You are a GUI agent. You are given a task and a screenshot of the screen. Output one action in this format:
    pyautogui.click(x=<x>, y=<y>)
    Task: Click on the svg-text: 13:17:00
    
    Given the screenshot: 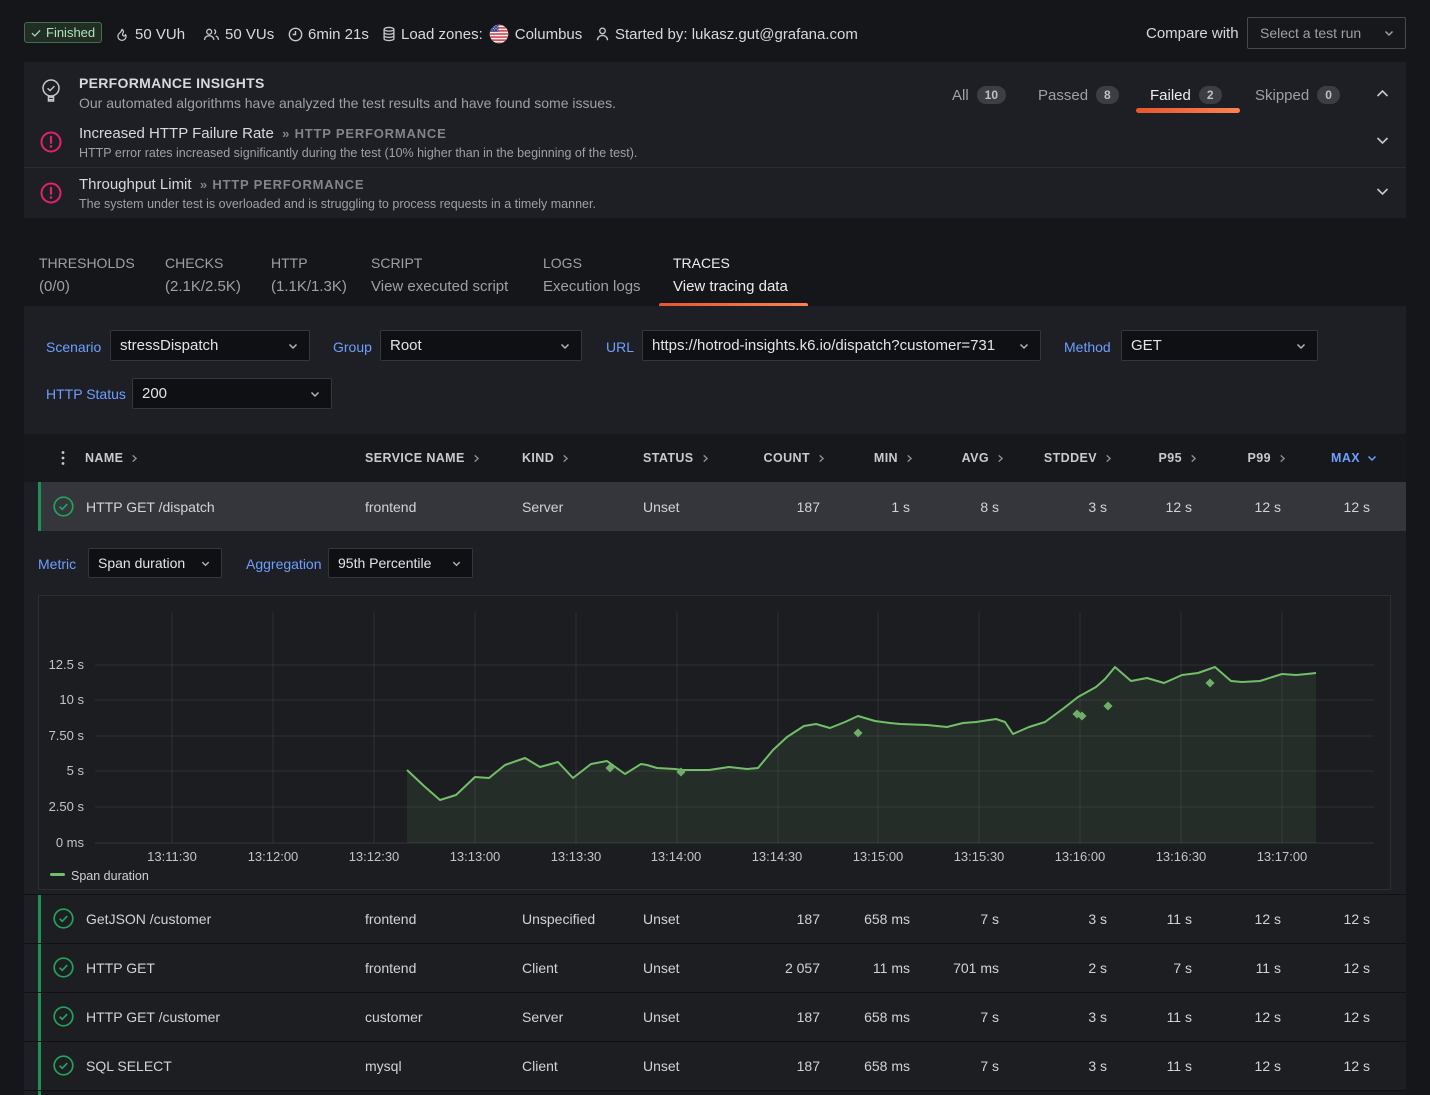 What is the action you would take?
    pyautogui.click(x=1282, y=856)
    